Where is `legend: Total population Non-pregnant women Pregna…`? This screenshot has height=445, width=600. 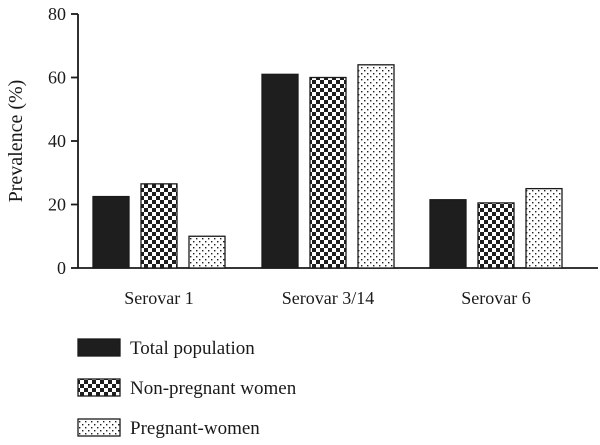
legend: Total population Non-pregnant women Pregna… is located at coordinates (187, 388).